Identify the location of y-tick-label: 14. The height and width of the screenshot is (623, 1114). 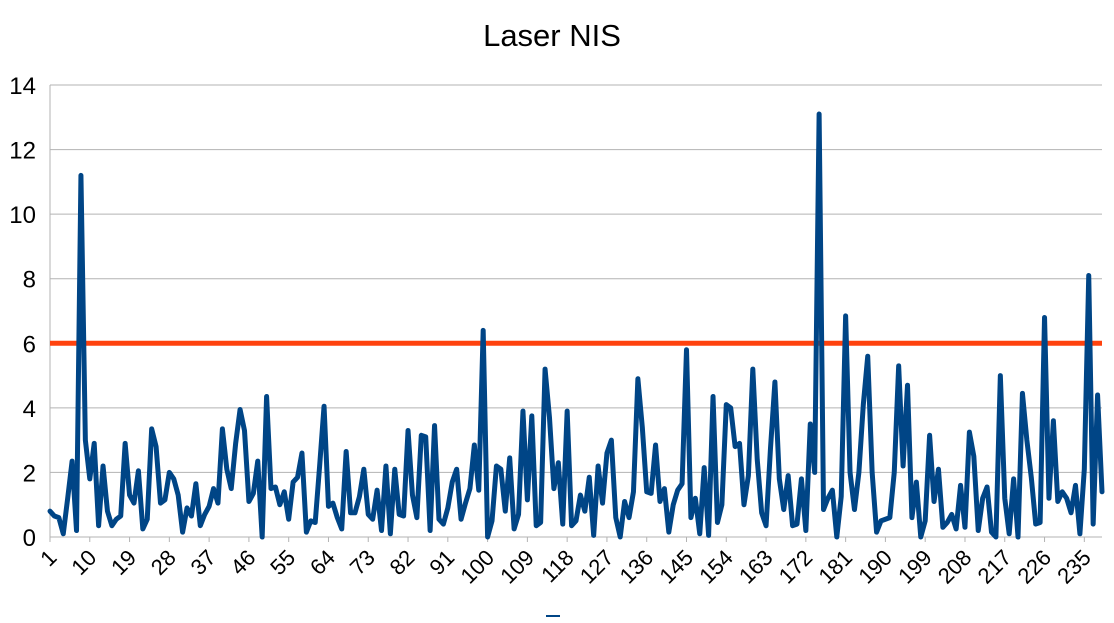
(22, 86).